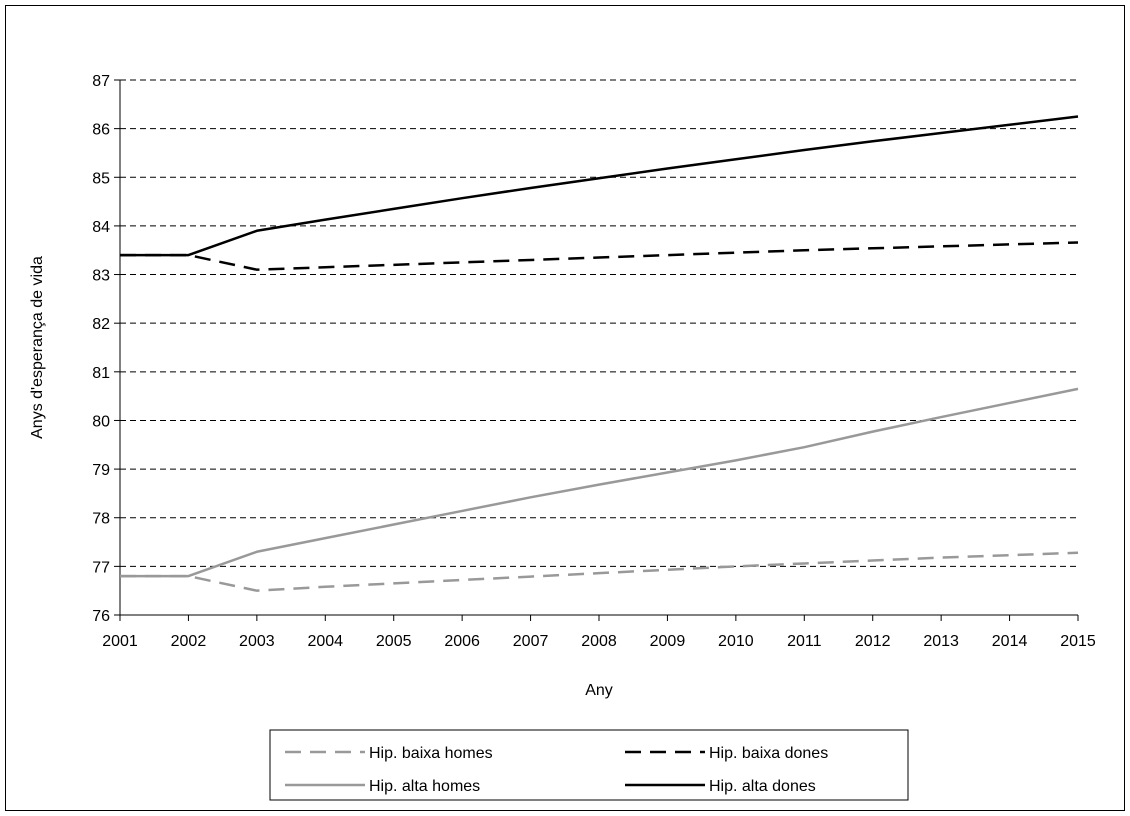  Describe the element at coordinates (424, 786) in the screenshot. I see `legend-label: Hip. alta homes` at that location.